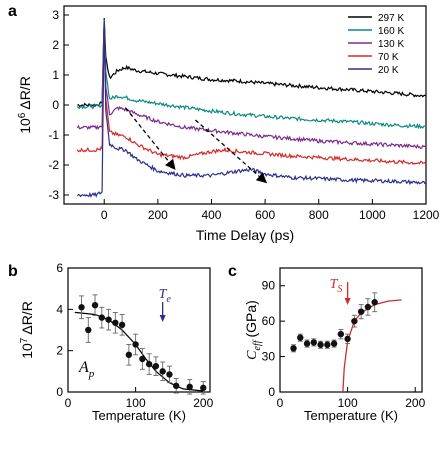  I want to click on panel-a-y-tick-label: 2, so click(55, 45).